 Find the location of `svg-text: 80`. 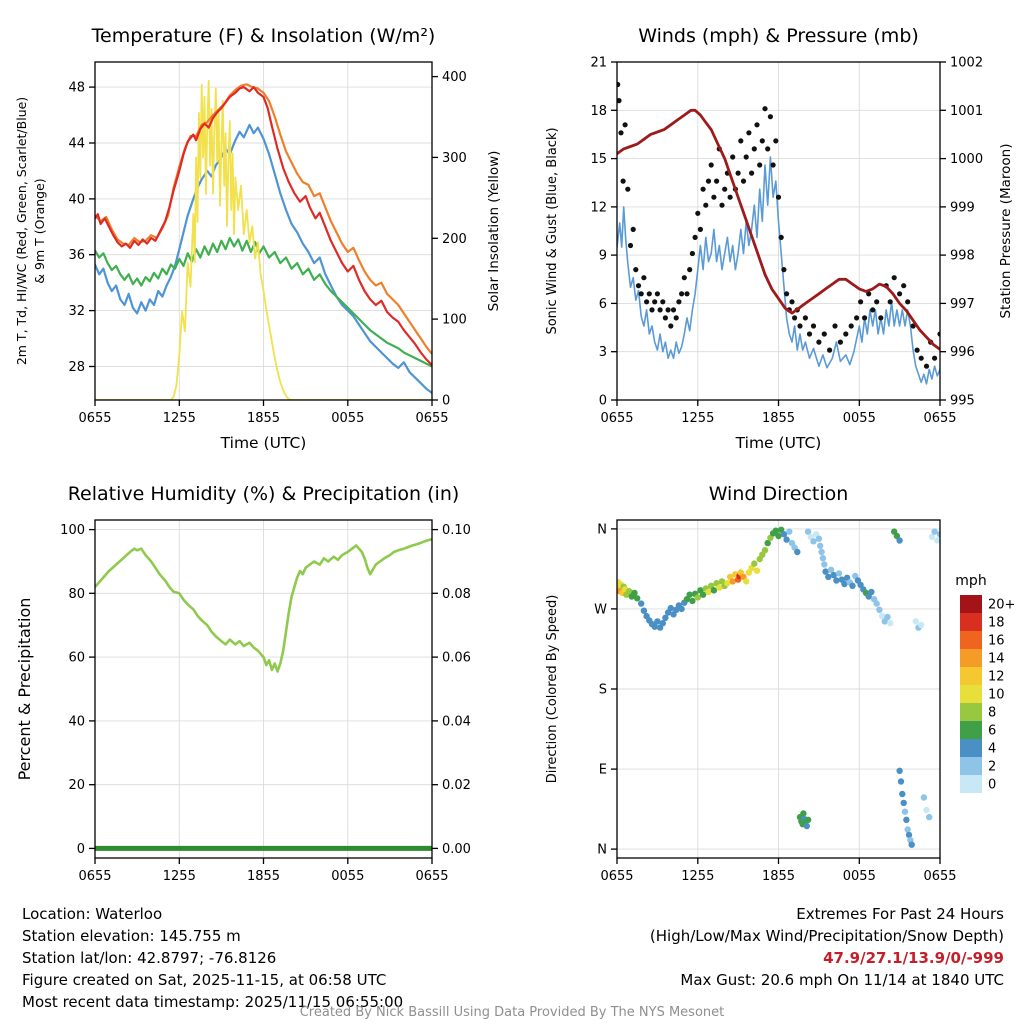

svg-text: 80 is located at coordinates (76, 594).